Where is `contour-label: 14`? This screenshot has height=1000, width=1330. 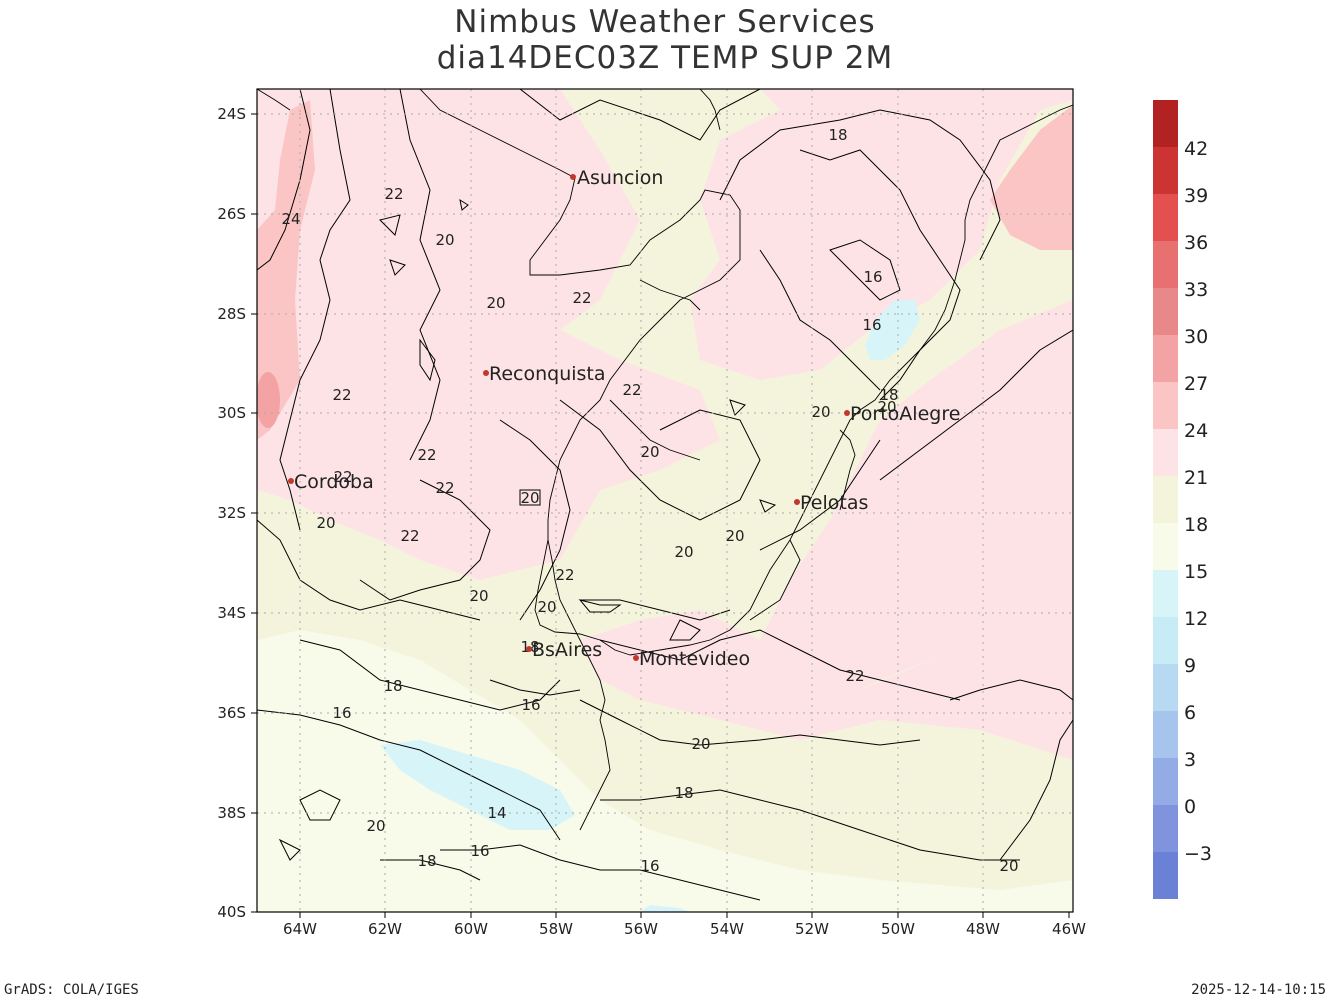 contour-label: 14 is located at coordinates (496, 813).